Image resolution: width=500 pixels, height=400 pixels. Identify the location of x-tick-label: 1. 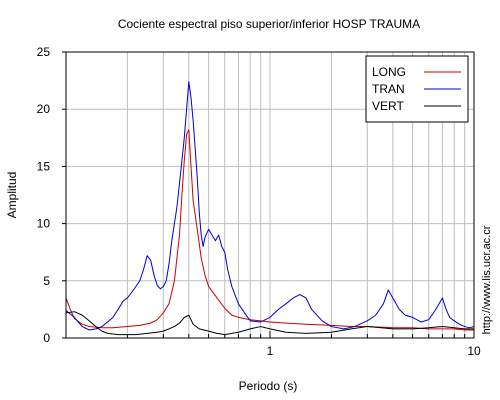
(270, 351).